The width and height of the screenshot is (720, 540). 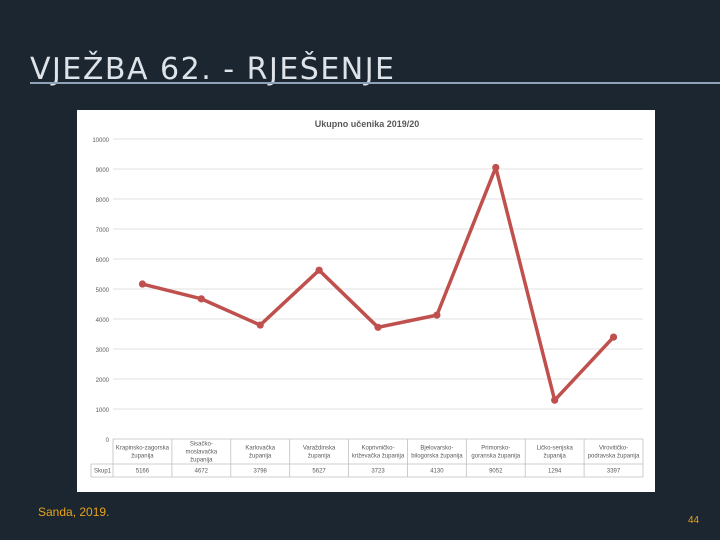 What do you see at coordinates (260, 453) in the screenshot?
I see `x-category-label: Karlovačka županija` at bounding box center [260, 453].